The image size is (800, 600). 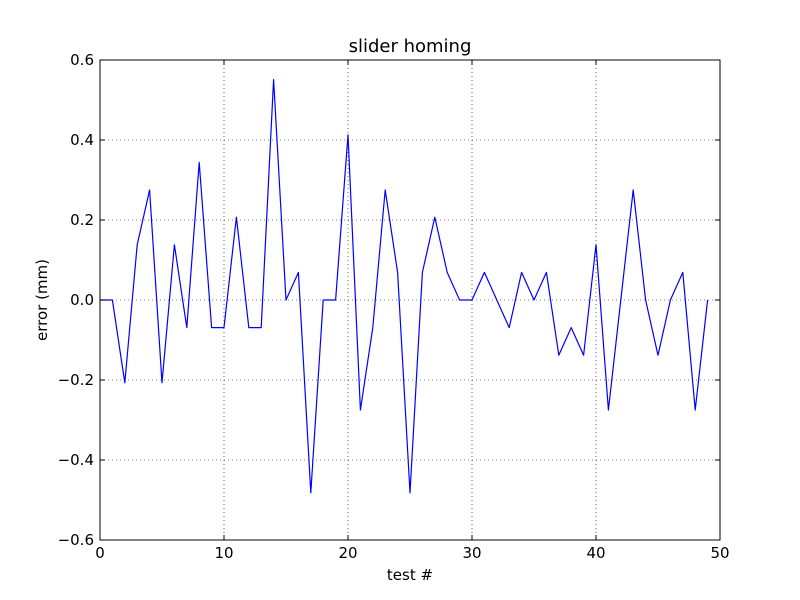 I want to click on x-tick-label: 10, so click(x=223, y=553).